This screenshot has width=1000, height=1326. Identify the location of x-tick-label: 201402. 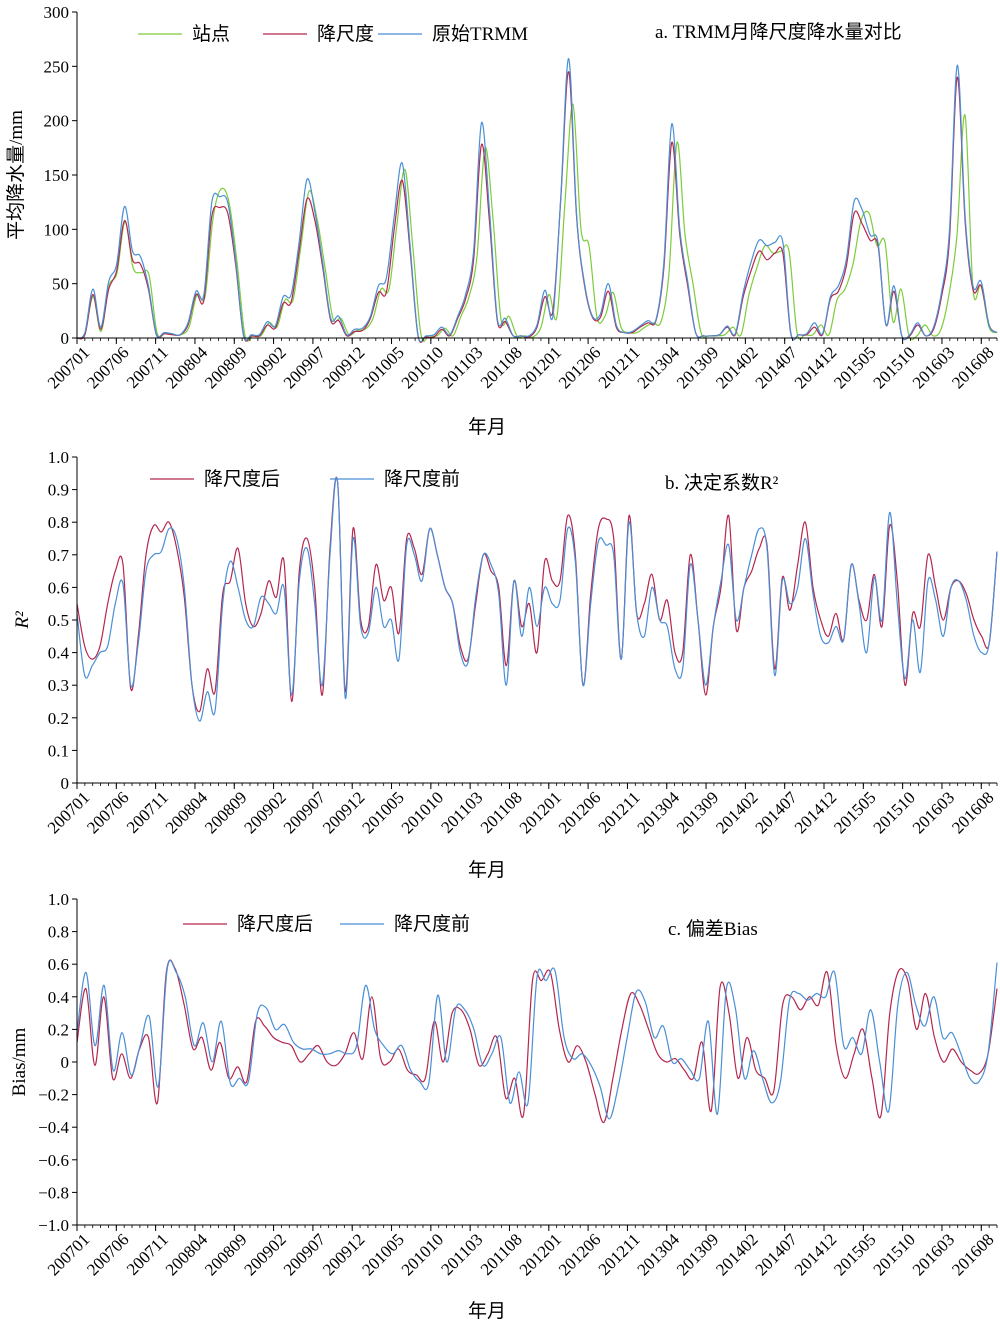
(736, 1254).